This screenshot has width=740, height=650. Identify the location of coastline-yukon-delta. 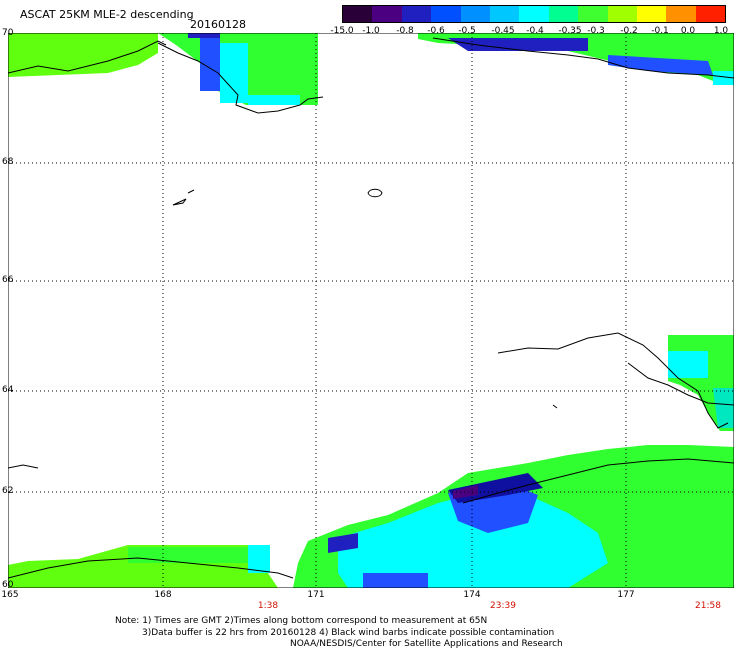
(598, 481).